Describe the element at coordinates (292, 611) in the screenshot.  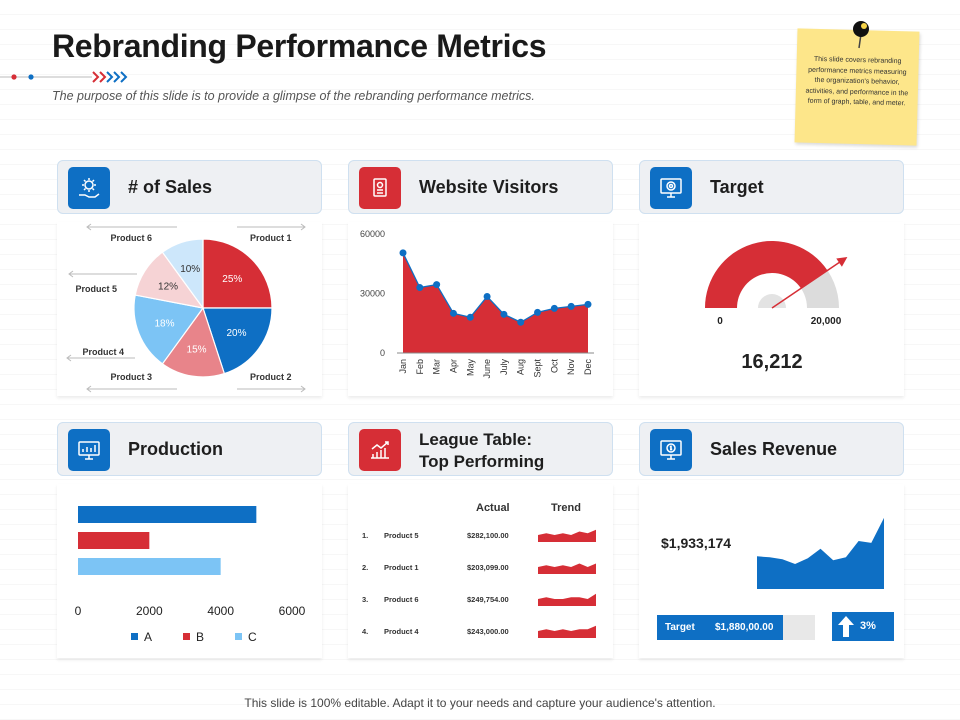
I see `x-tick-label: 6000` at that location.